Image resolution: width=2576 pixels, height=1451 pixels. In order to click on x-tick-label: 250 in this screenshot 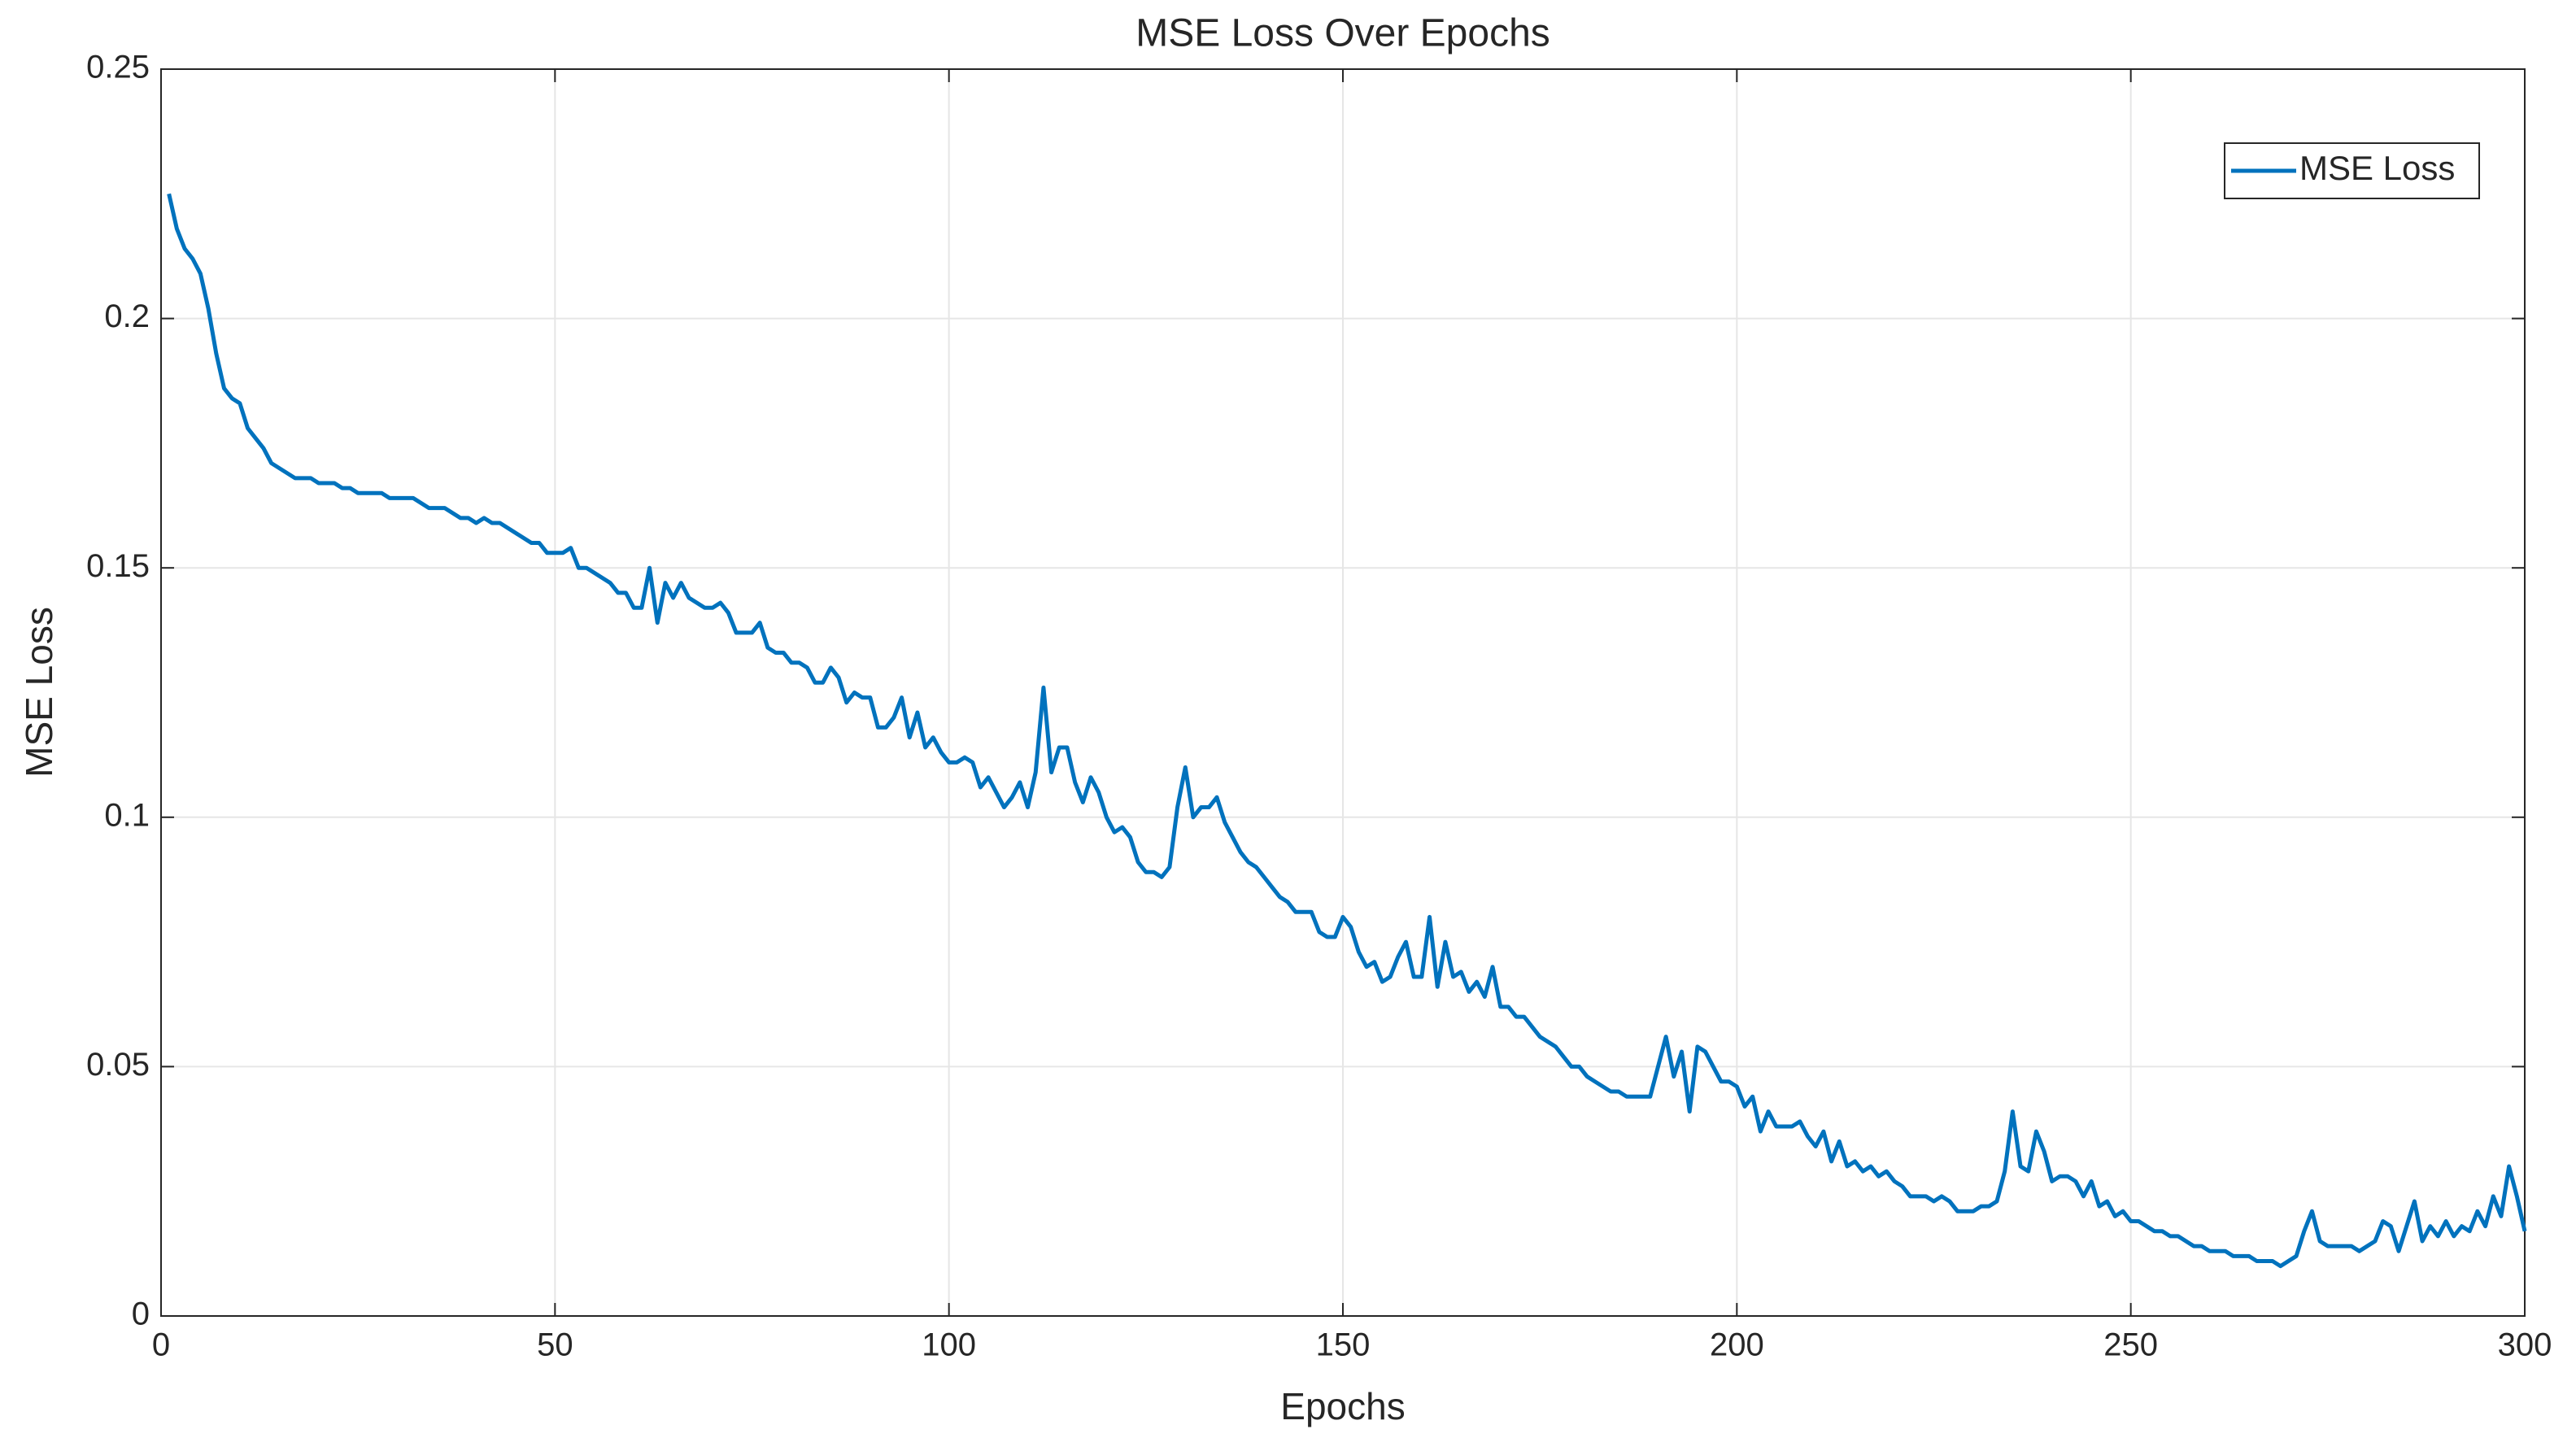, I will do `click(2130, 1345)`.